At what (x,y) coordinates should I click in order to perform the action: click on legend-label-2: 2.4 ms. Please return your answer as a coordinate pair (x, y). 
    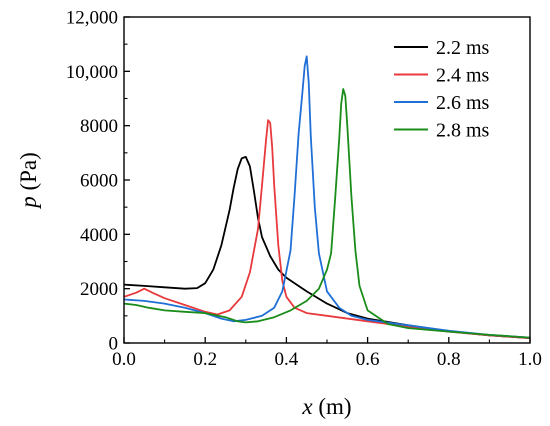
    Looking at the image, I should click on (463, 76).